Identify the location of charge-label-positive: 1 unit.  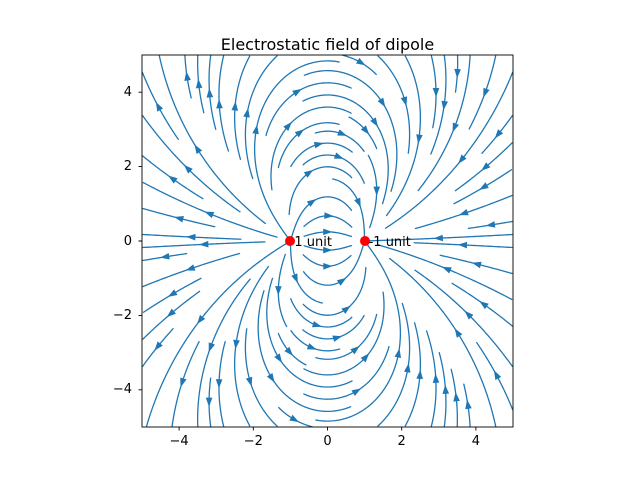
(313, 242).